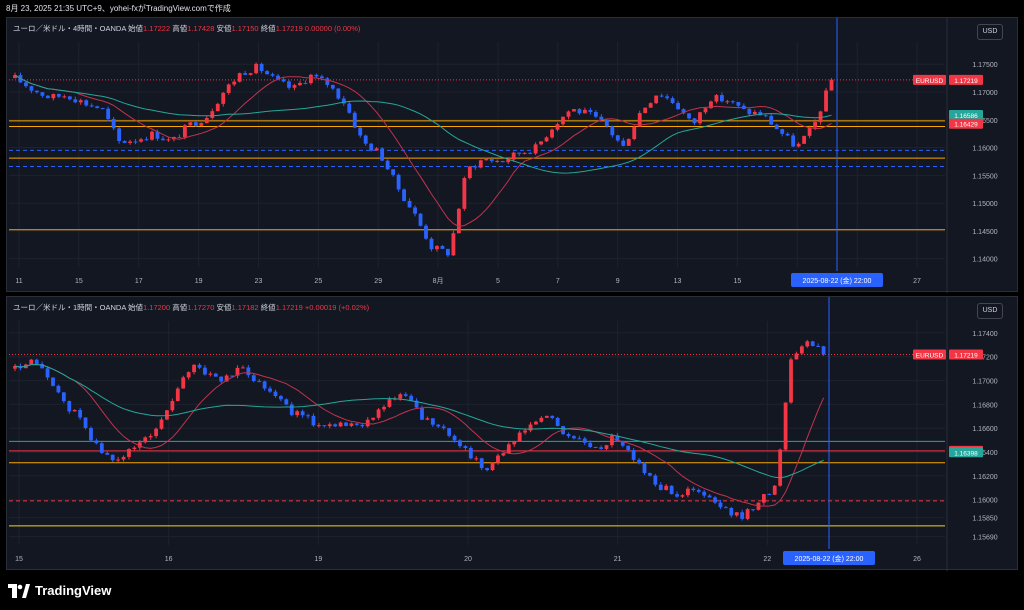 The image size is (1024, 610). I want to click on legend-symbol: ユーロ／米ドル・4時間・OANDA, so click(69, 28).